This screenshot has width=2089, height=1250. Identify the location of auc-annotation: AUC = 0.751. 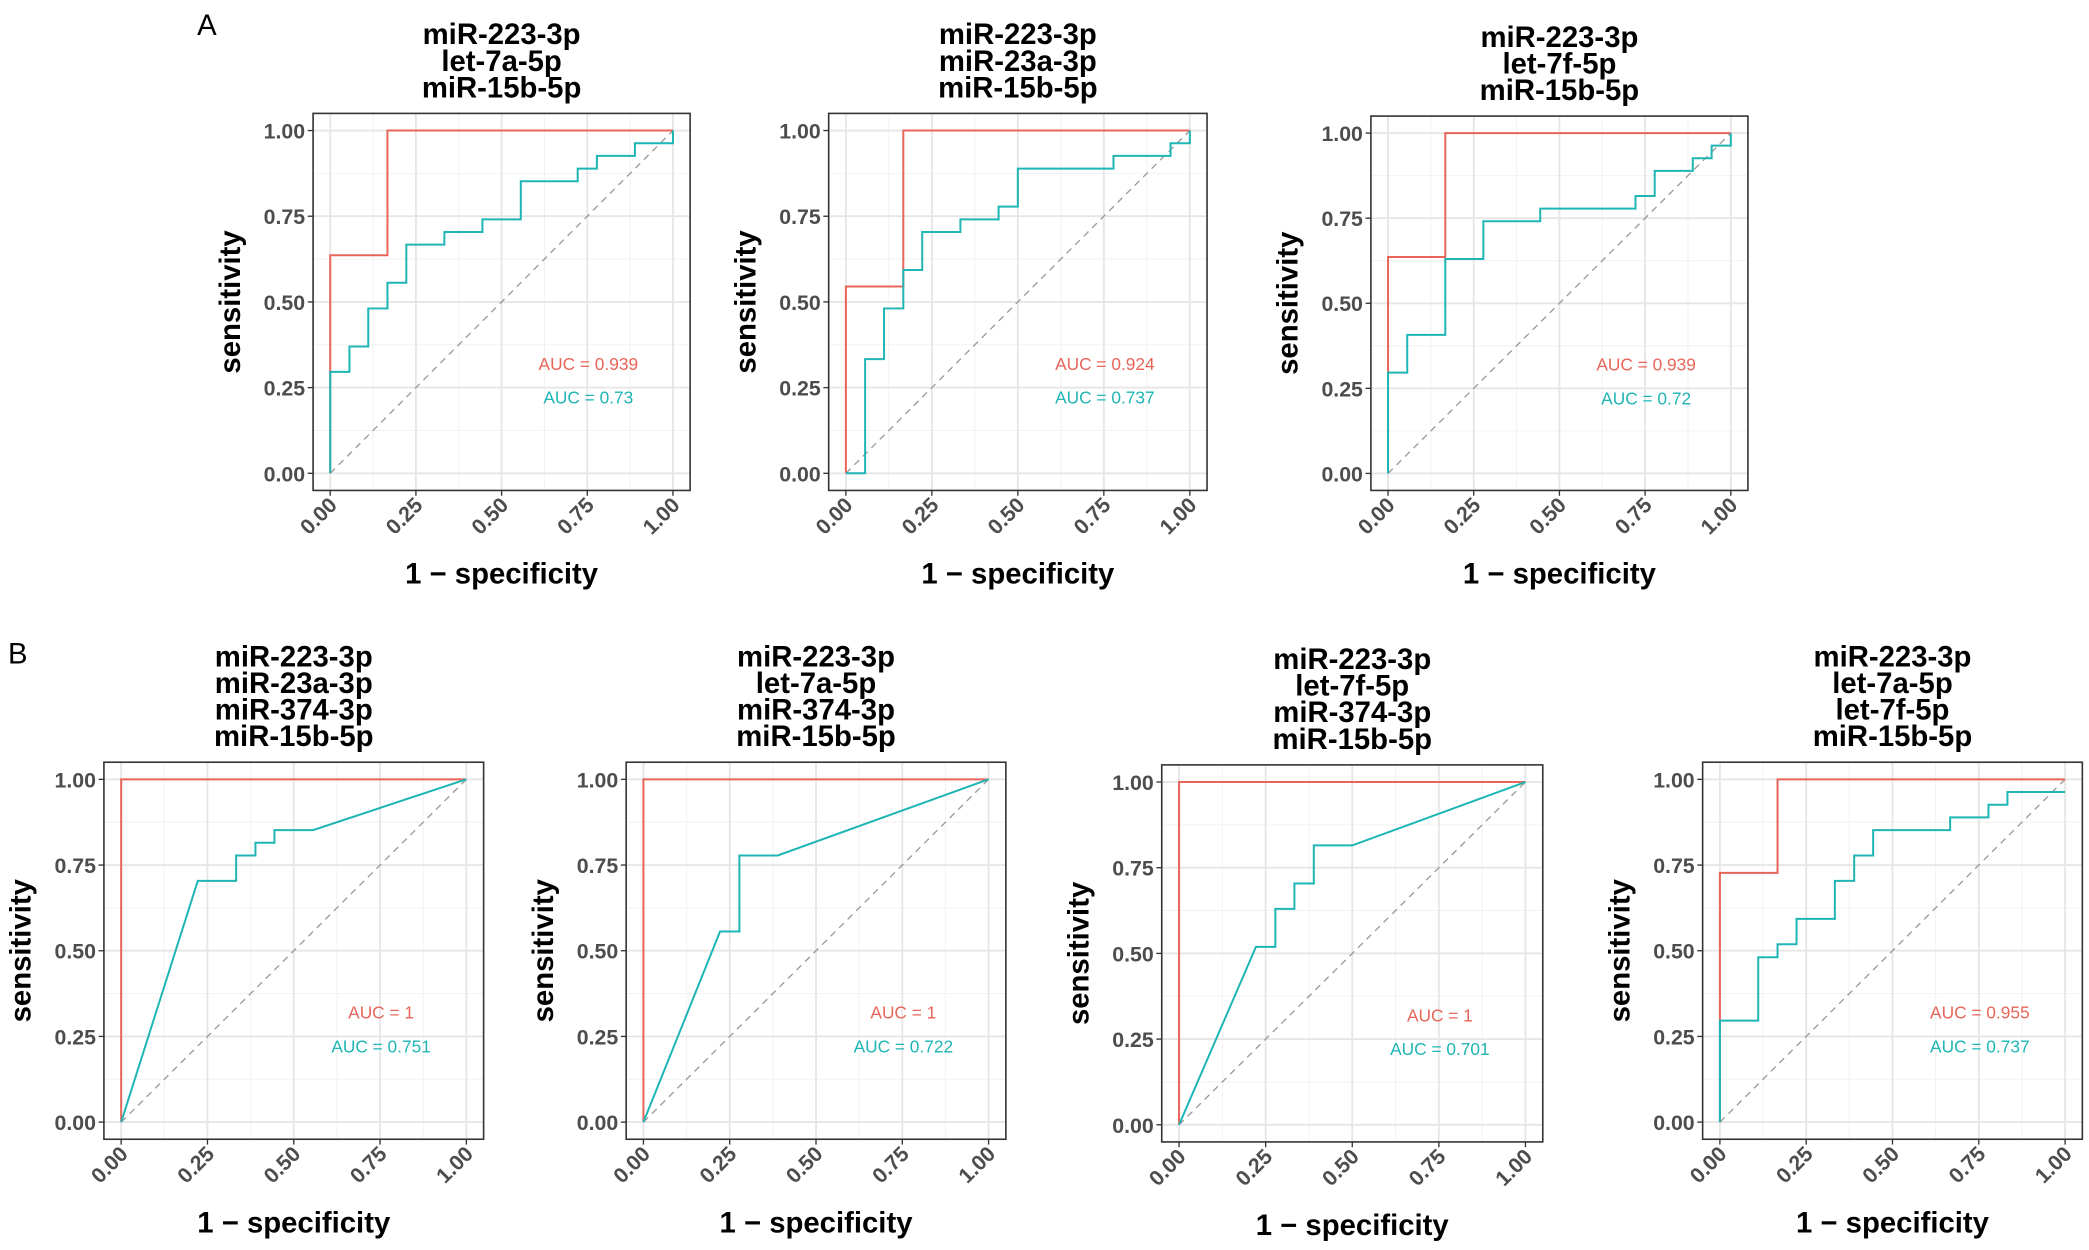
(381, 1047).